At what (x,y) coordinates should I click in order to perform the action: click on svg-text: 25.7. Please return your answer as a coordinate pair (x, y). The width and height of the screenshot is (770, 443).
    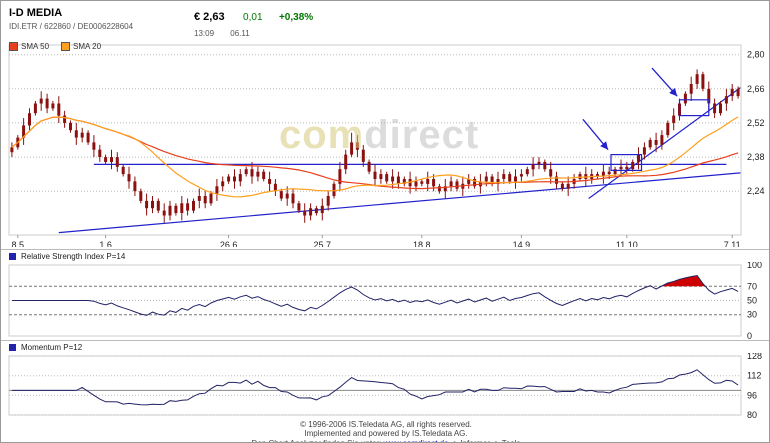
    Looking at the image, I should click on (323, 243).